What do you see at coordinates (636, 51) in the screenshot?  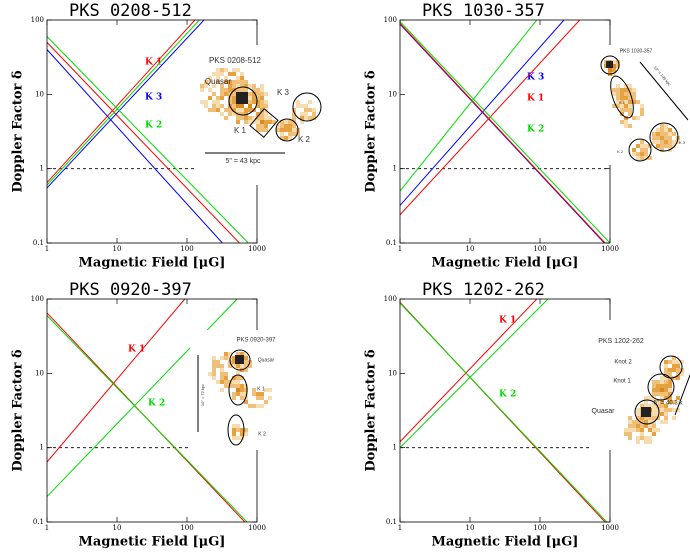 I see `inset-label: PKS 1030-357` at bounding box center [636, 51].